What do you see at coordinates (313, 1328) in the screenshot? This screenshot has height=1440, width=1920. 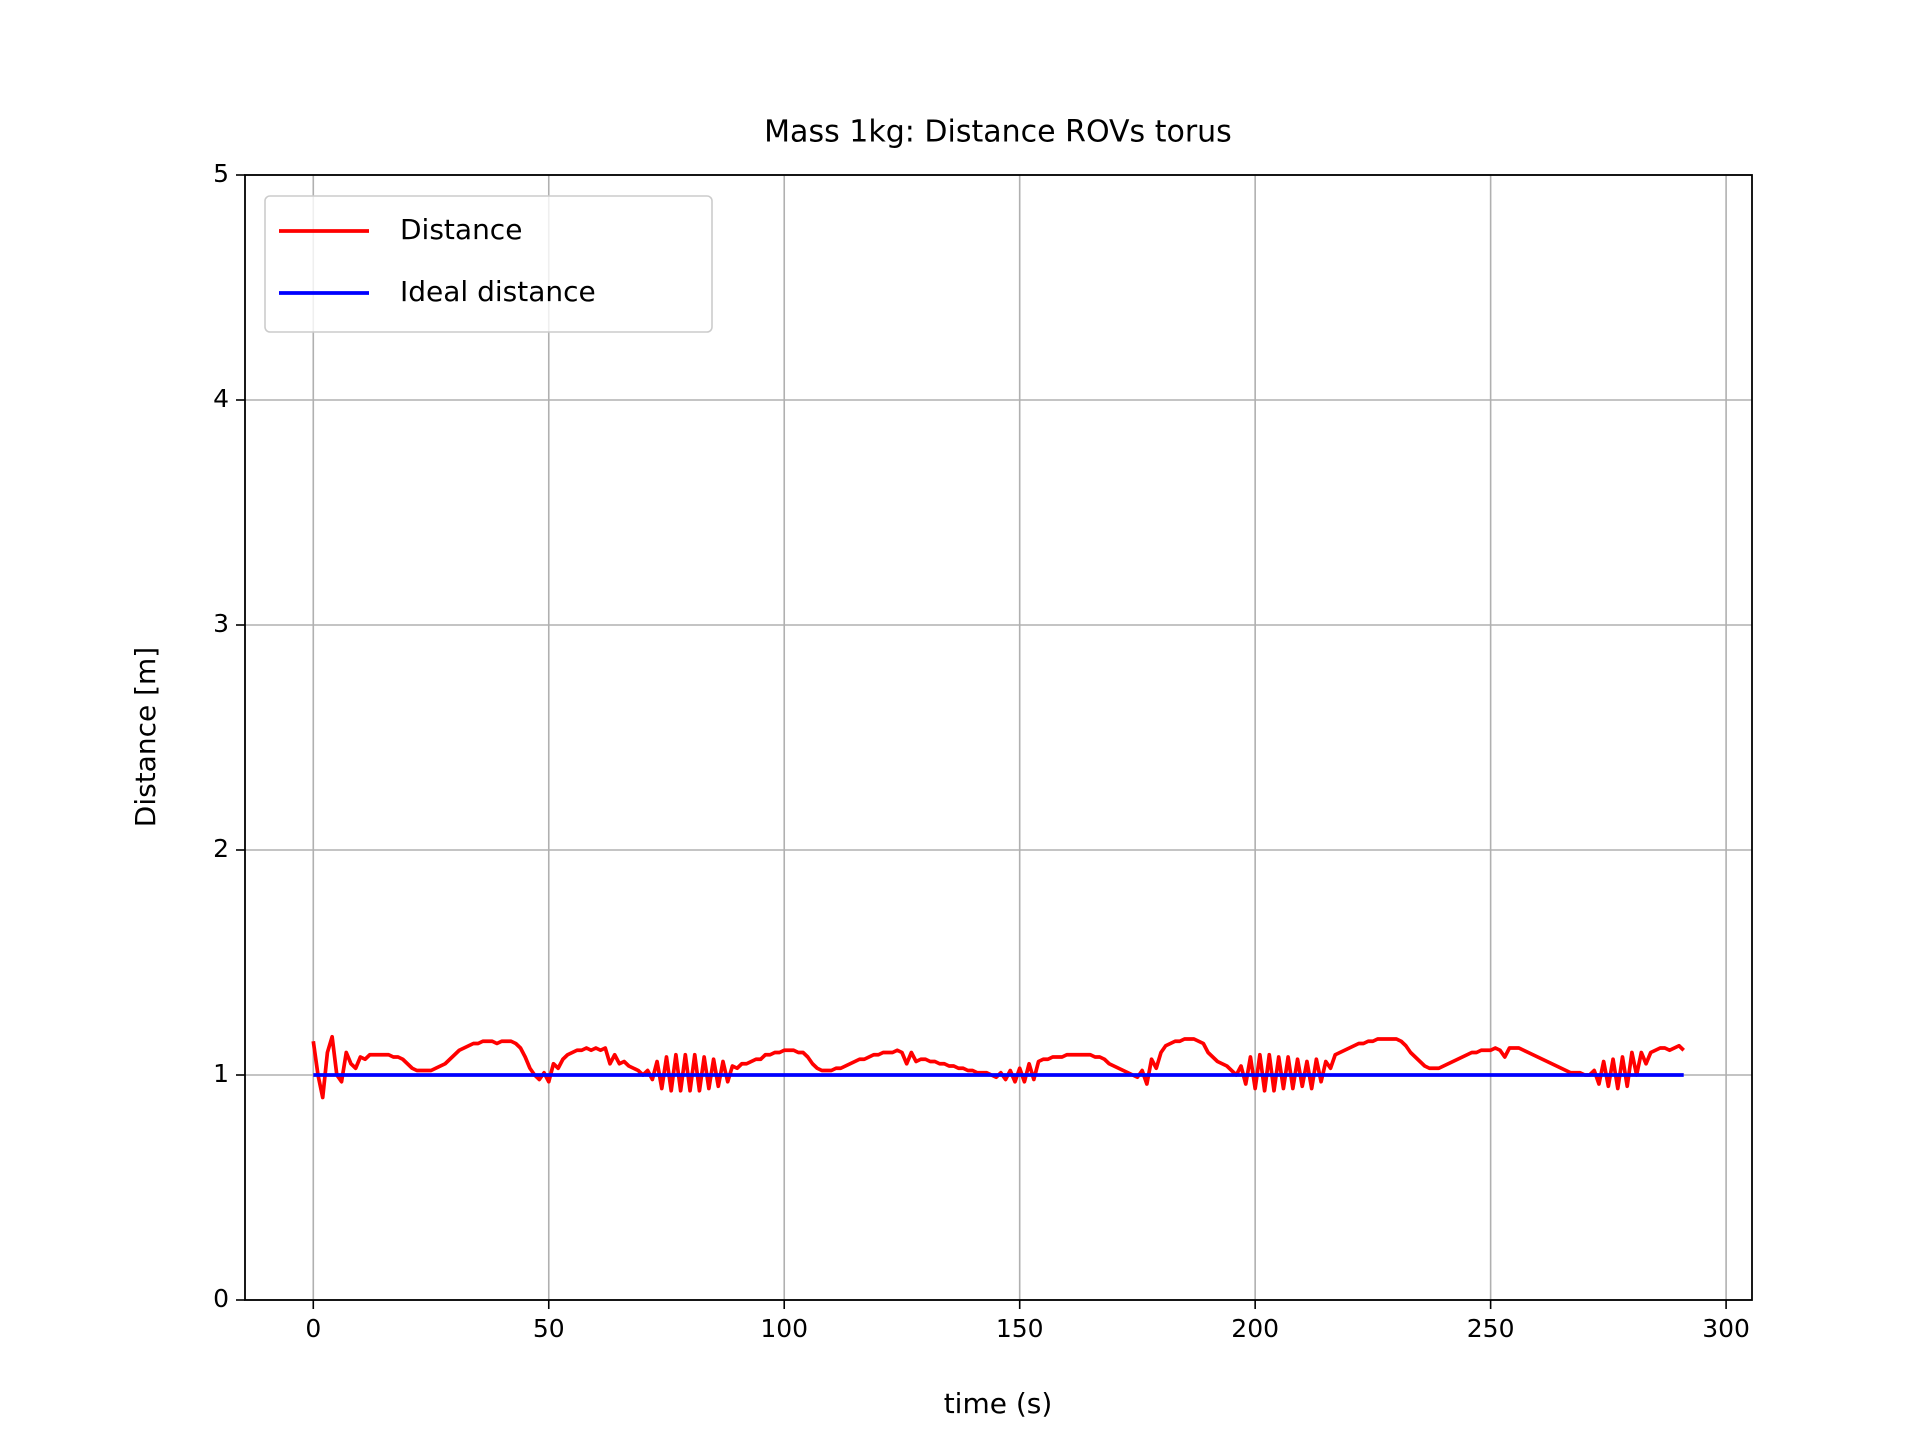 I see `x-tick-label: 0` at bounding box center [313, 1328].